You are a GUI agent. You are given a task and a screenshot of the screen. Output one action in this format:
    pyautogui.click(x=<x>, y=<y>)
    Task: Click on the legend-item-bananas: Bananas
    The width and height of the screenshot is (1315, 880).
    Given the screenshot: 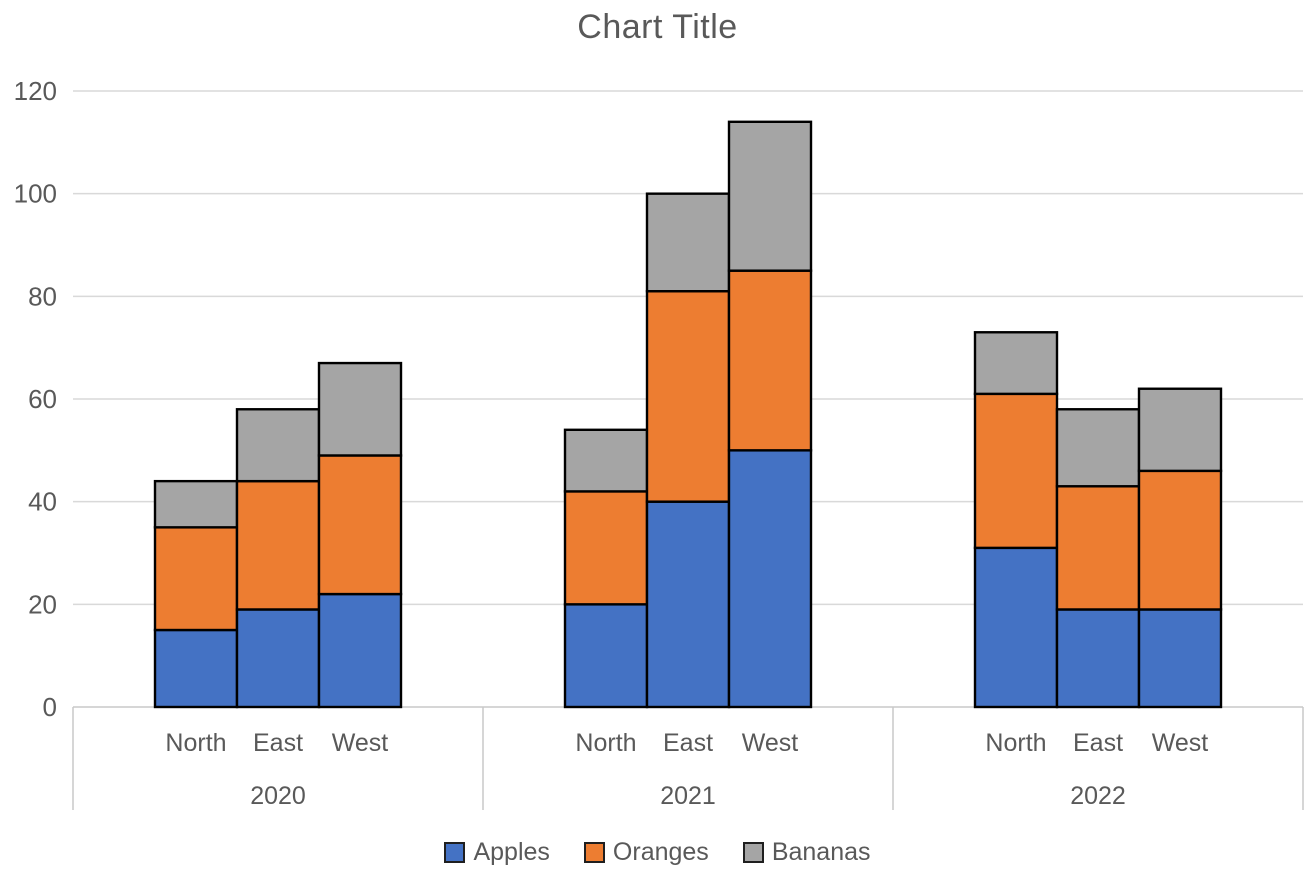 What is the action you would take?
    pyautogui.click(x=806, y=852)
    